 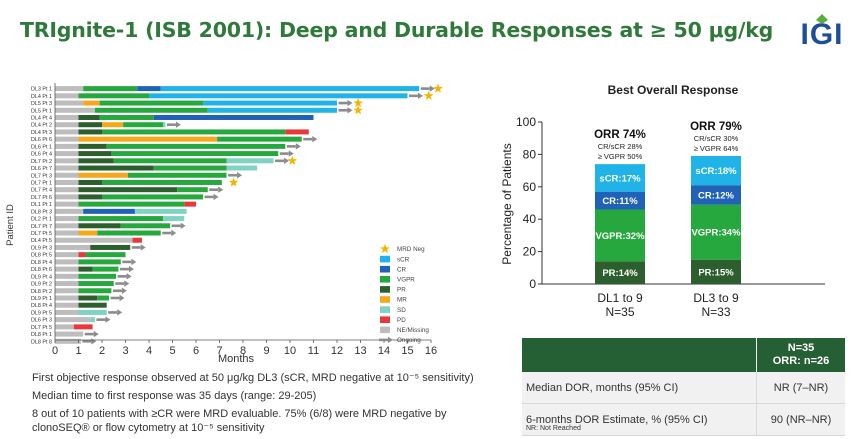 What do you see at coordinates (530, 252) in the screenshot?
I see `bor-y-tick-label: 20` at bounding box center [530, 252].